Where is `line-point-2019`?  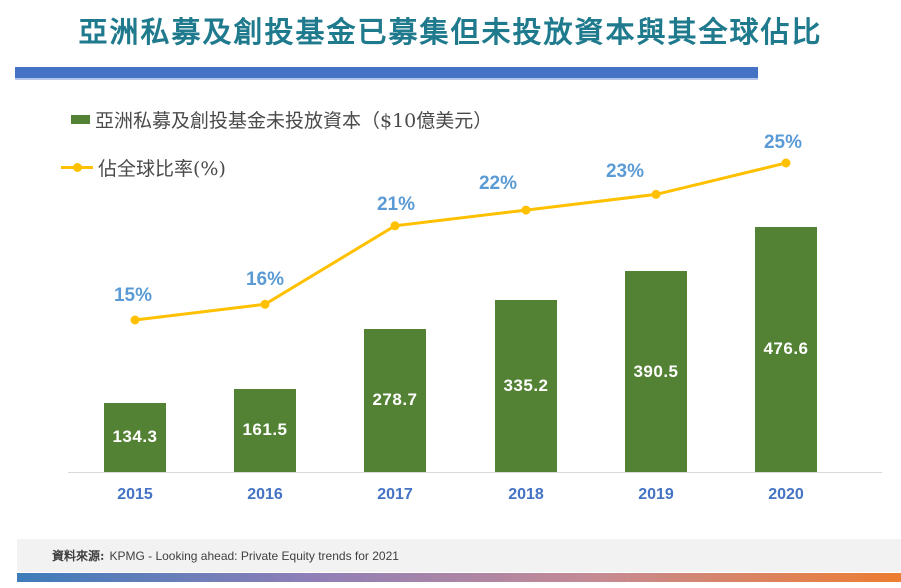
line-point-2019 is located at coordinates (656, 194).